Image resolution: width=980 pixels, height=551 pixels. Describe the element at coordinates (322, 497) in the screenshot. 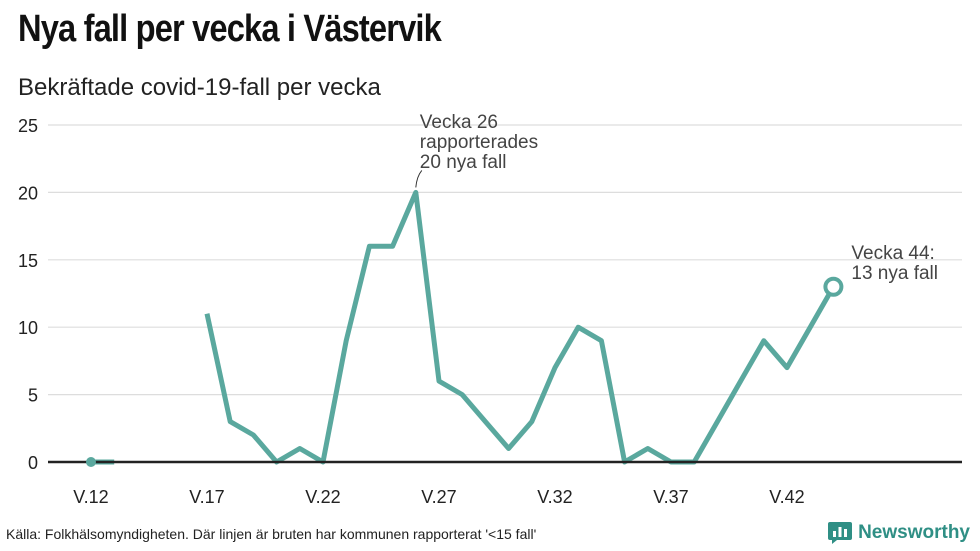

I see `x-tick-label: V.22` at that location.